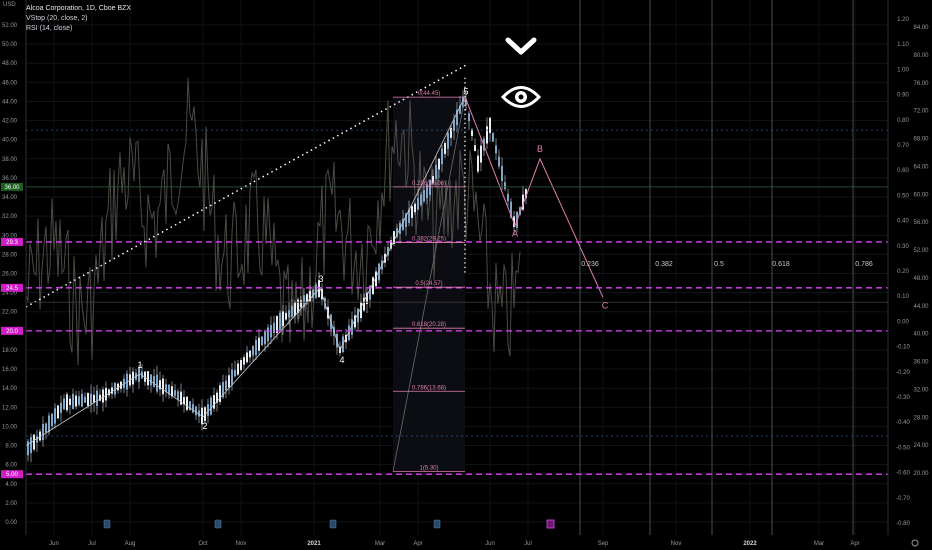  I want to click on left-axis-tick: 44.00, so click(10, 102).